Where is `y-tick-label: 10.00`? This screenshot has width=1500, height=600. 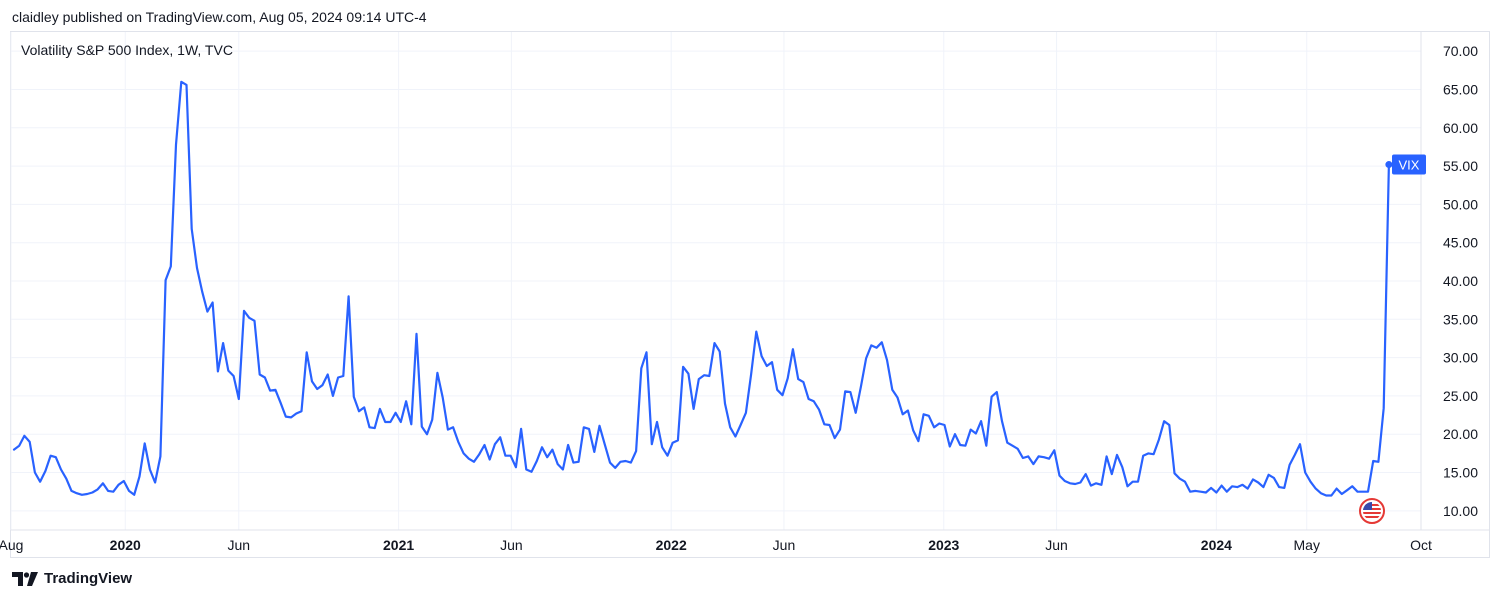 y-tick-label: 10.00 is located at coordinates (1460, 511).